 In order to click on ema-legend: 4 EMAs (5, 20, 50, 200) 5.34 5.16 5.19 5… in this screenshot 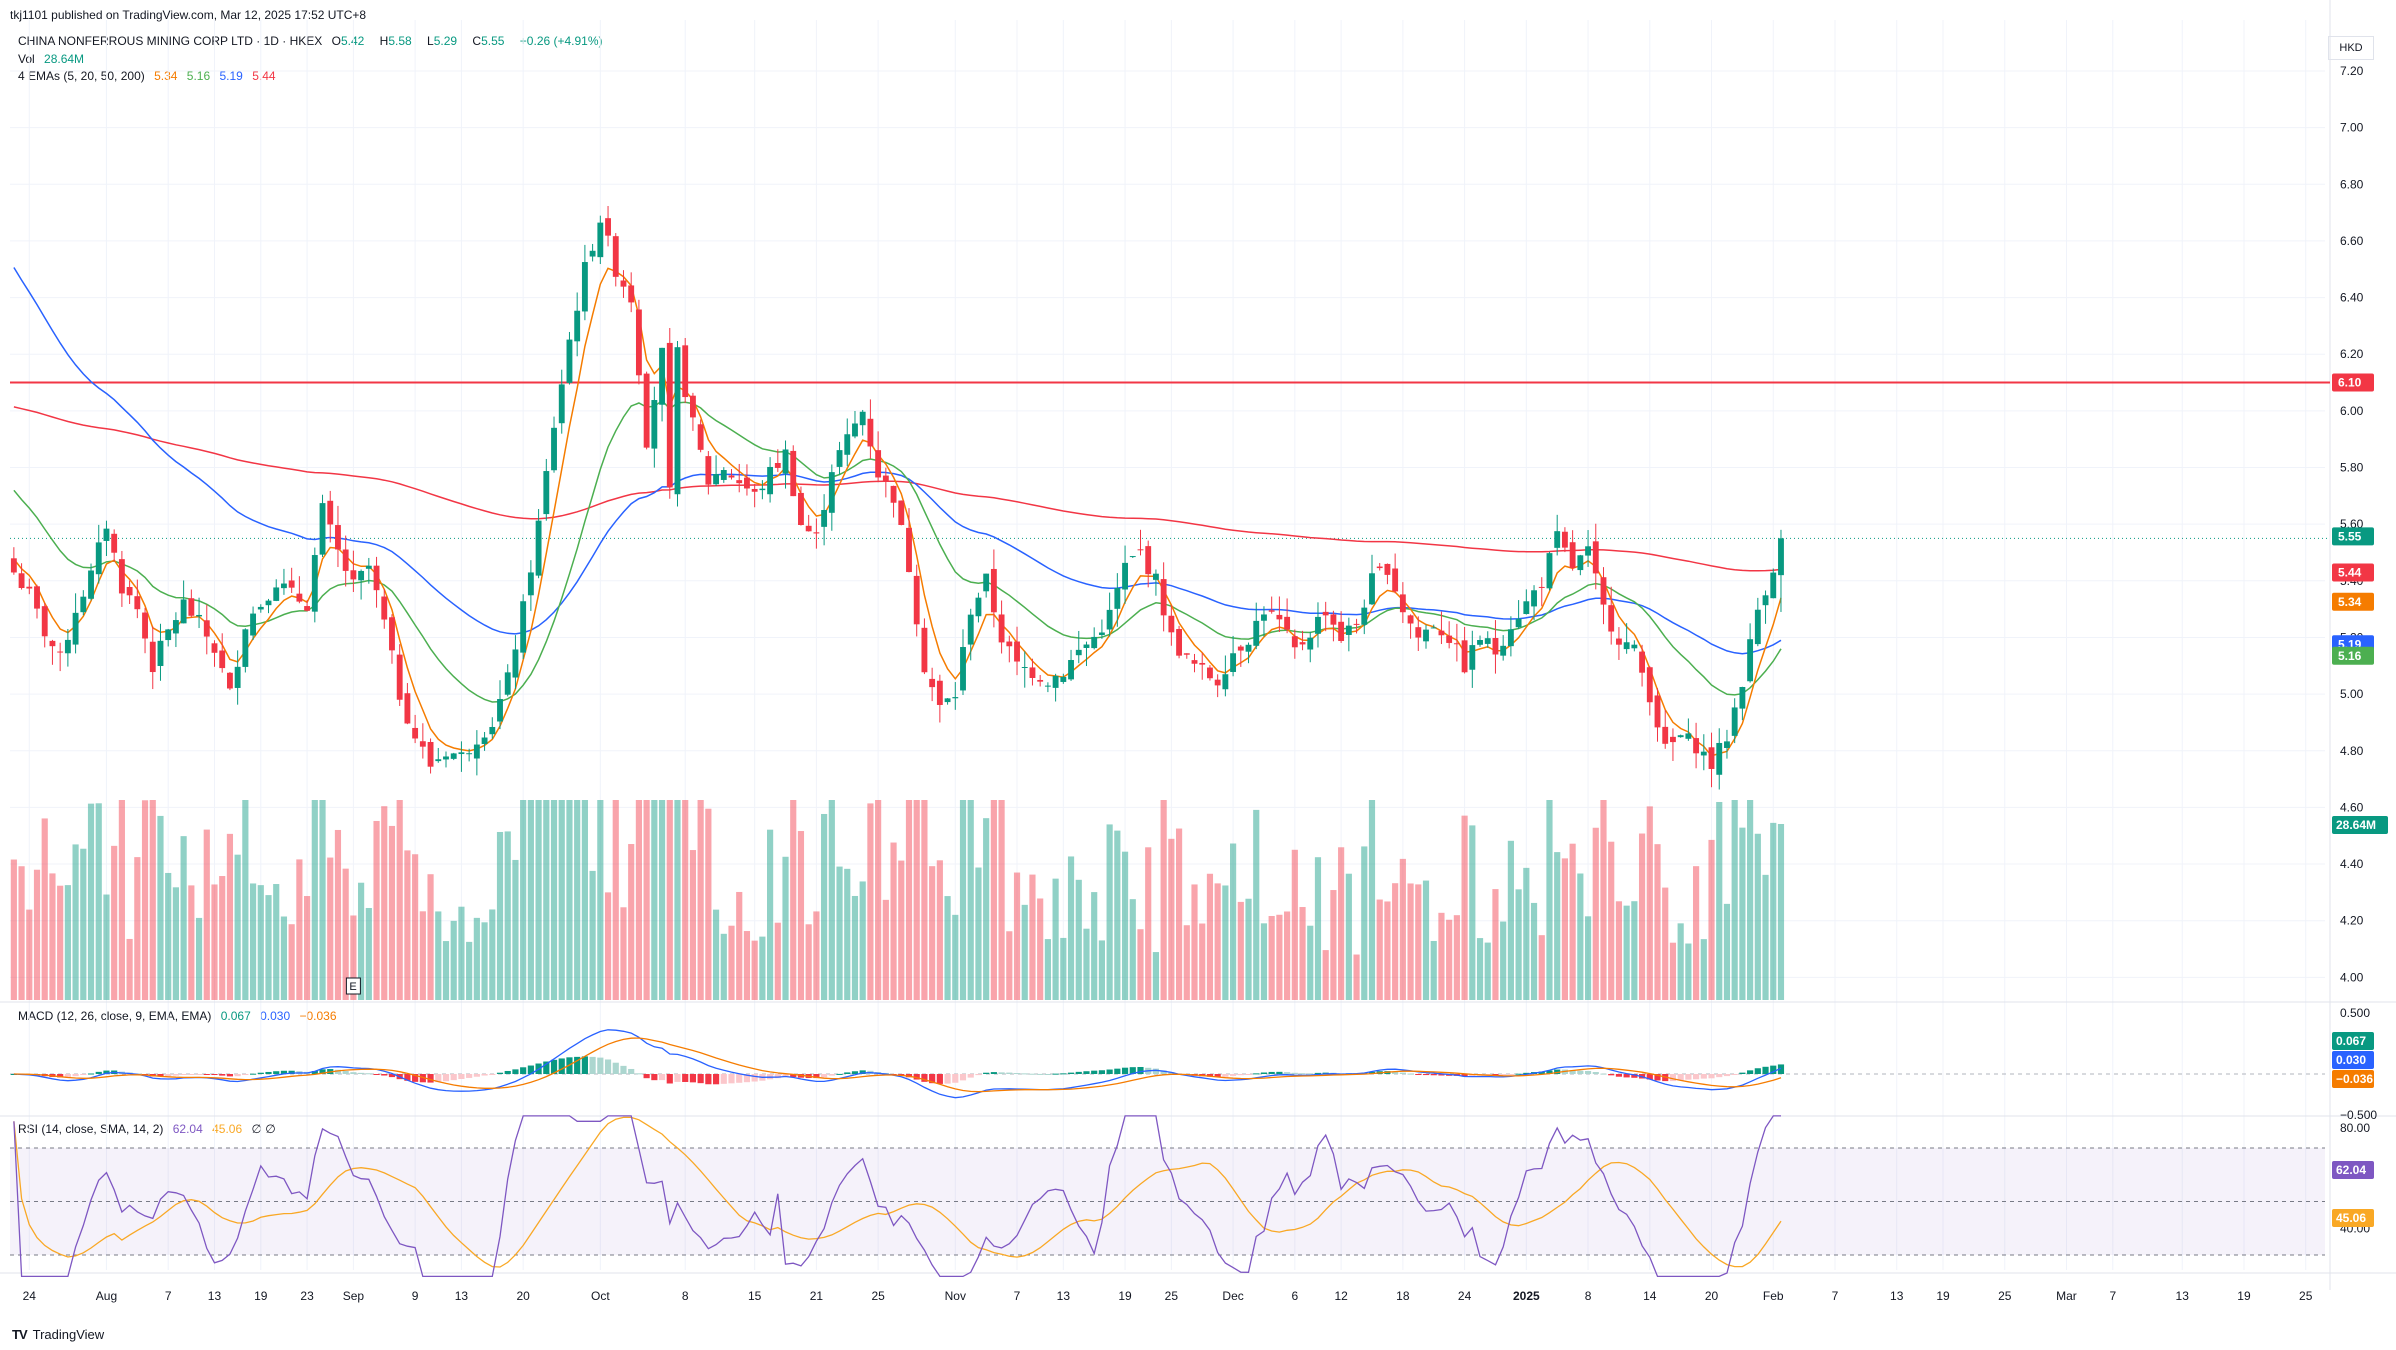, I will do `click(150, 76)`.